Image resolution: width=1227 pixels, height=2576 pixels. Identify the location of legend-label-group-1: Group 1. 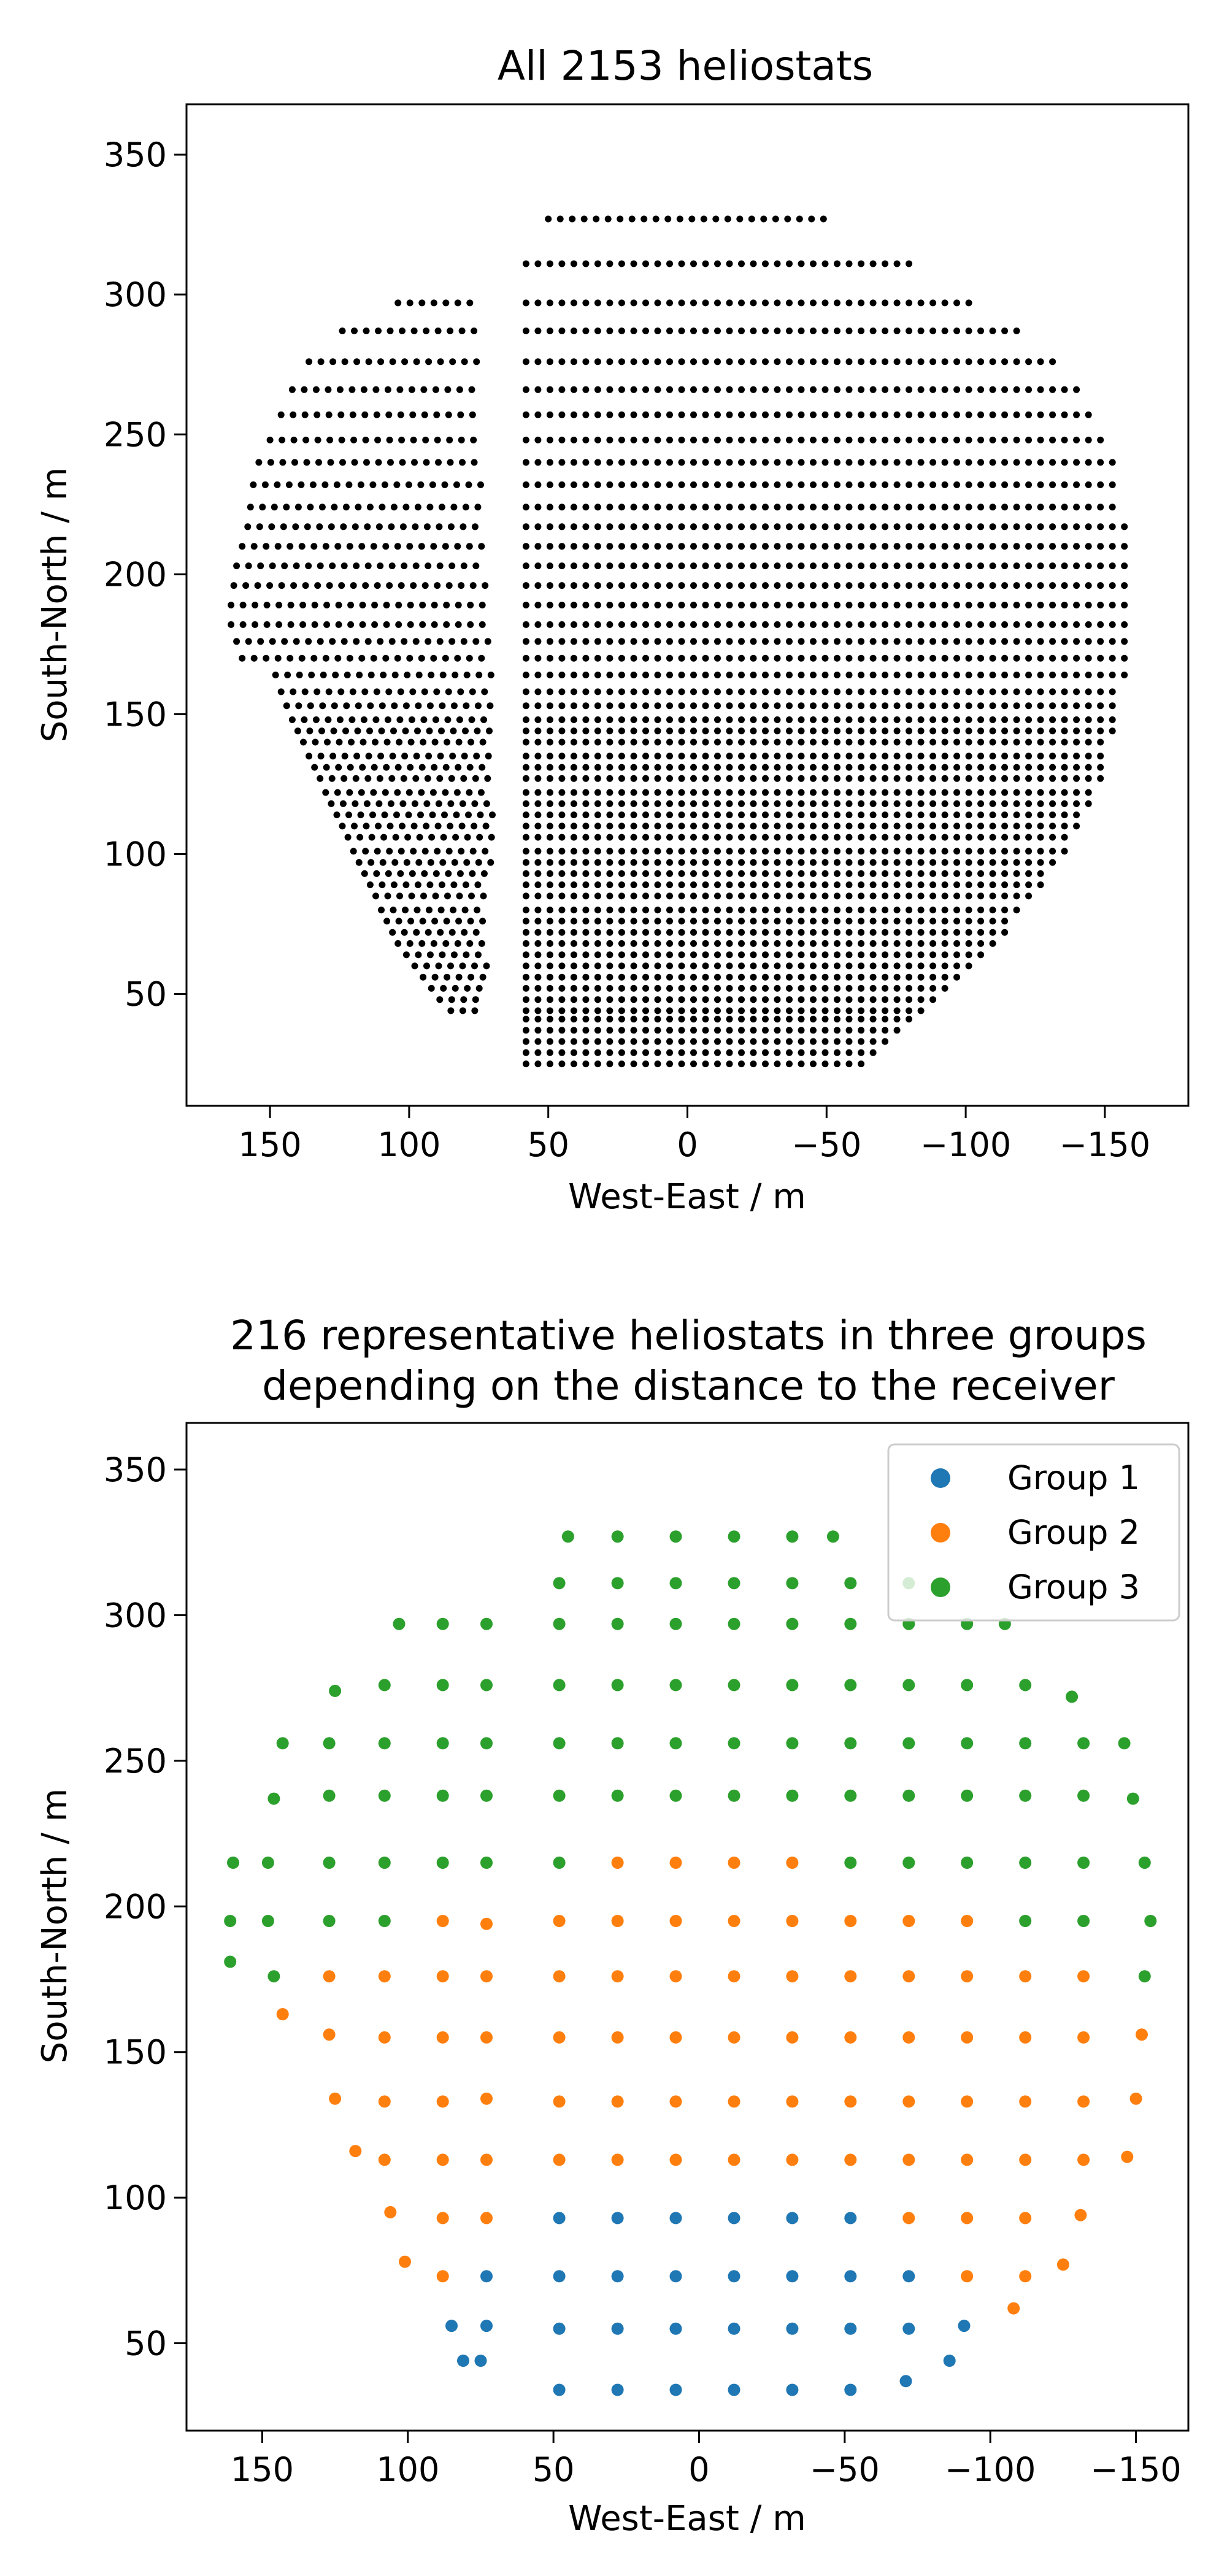
(1073, 1478).